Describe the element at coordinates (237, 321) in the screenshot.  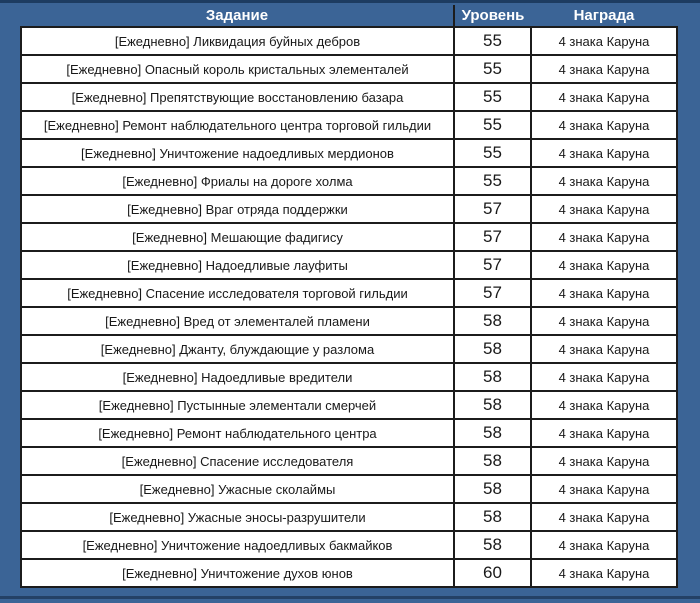
I see `quest-name-cell: [Ежедневно] Вред от элементалей пламени` at that location.